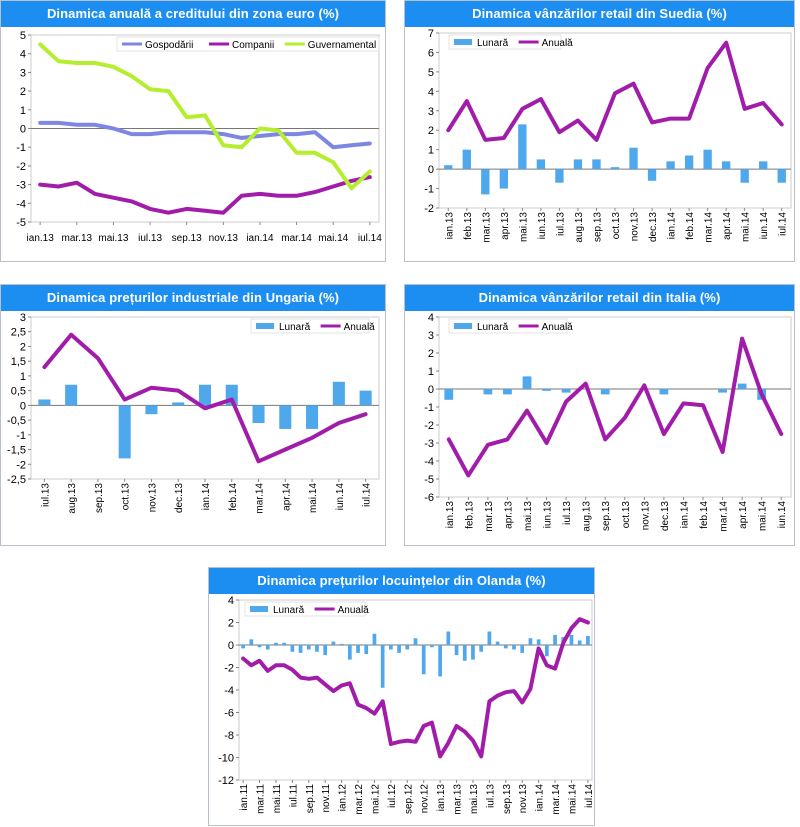 This screenshot has height=827, width=800. Describe the element at coordinates (229, 714) in the screenshot. I see `y-tick-label: -6` at that location.